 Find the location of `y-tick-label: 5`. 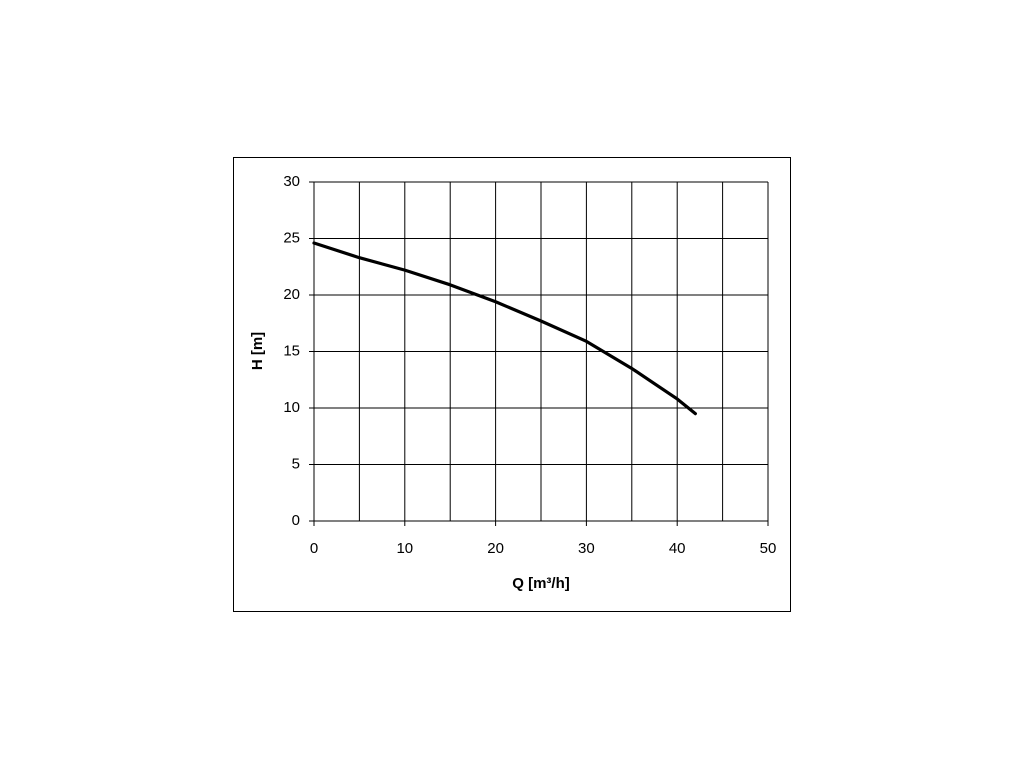

y-tick-label: 5 is located at coordinates (296, 463).